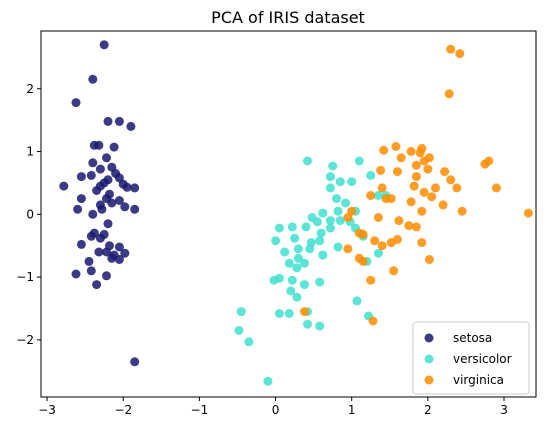 The width and height of the screenshot is (546, 435). I want to click on y-tick-label: 1, so click(30, 152).